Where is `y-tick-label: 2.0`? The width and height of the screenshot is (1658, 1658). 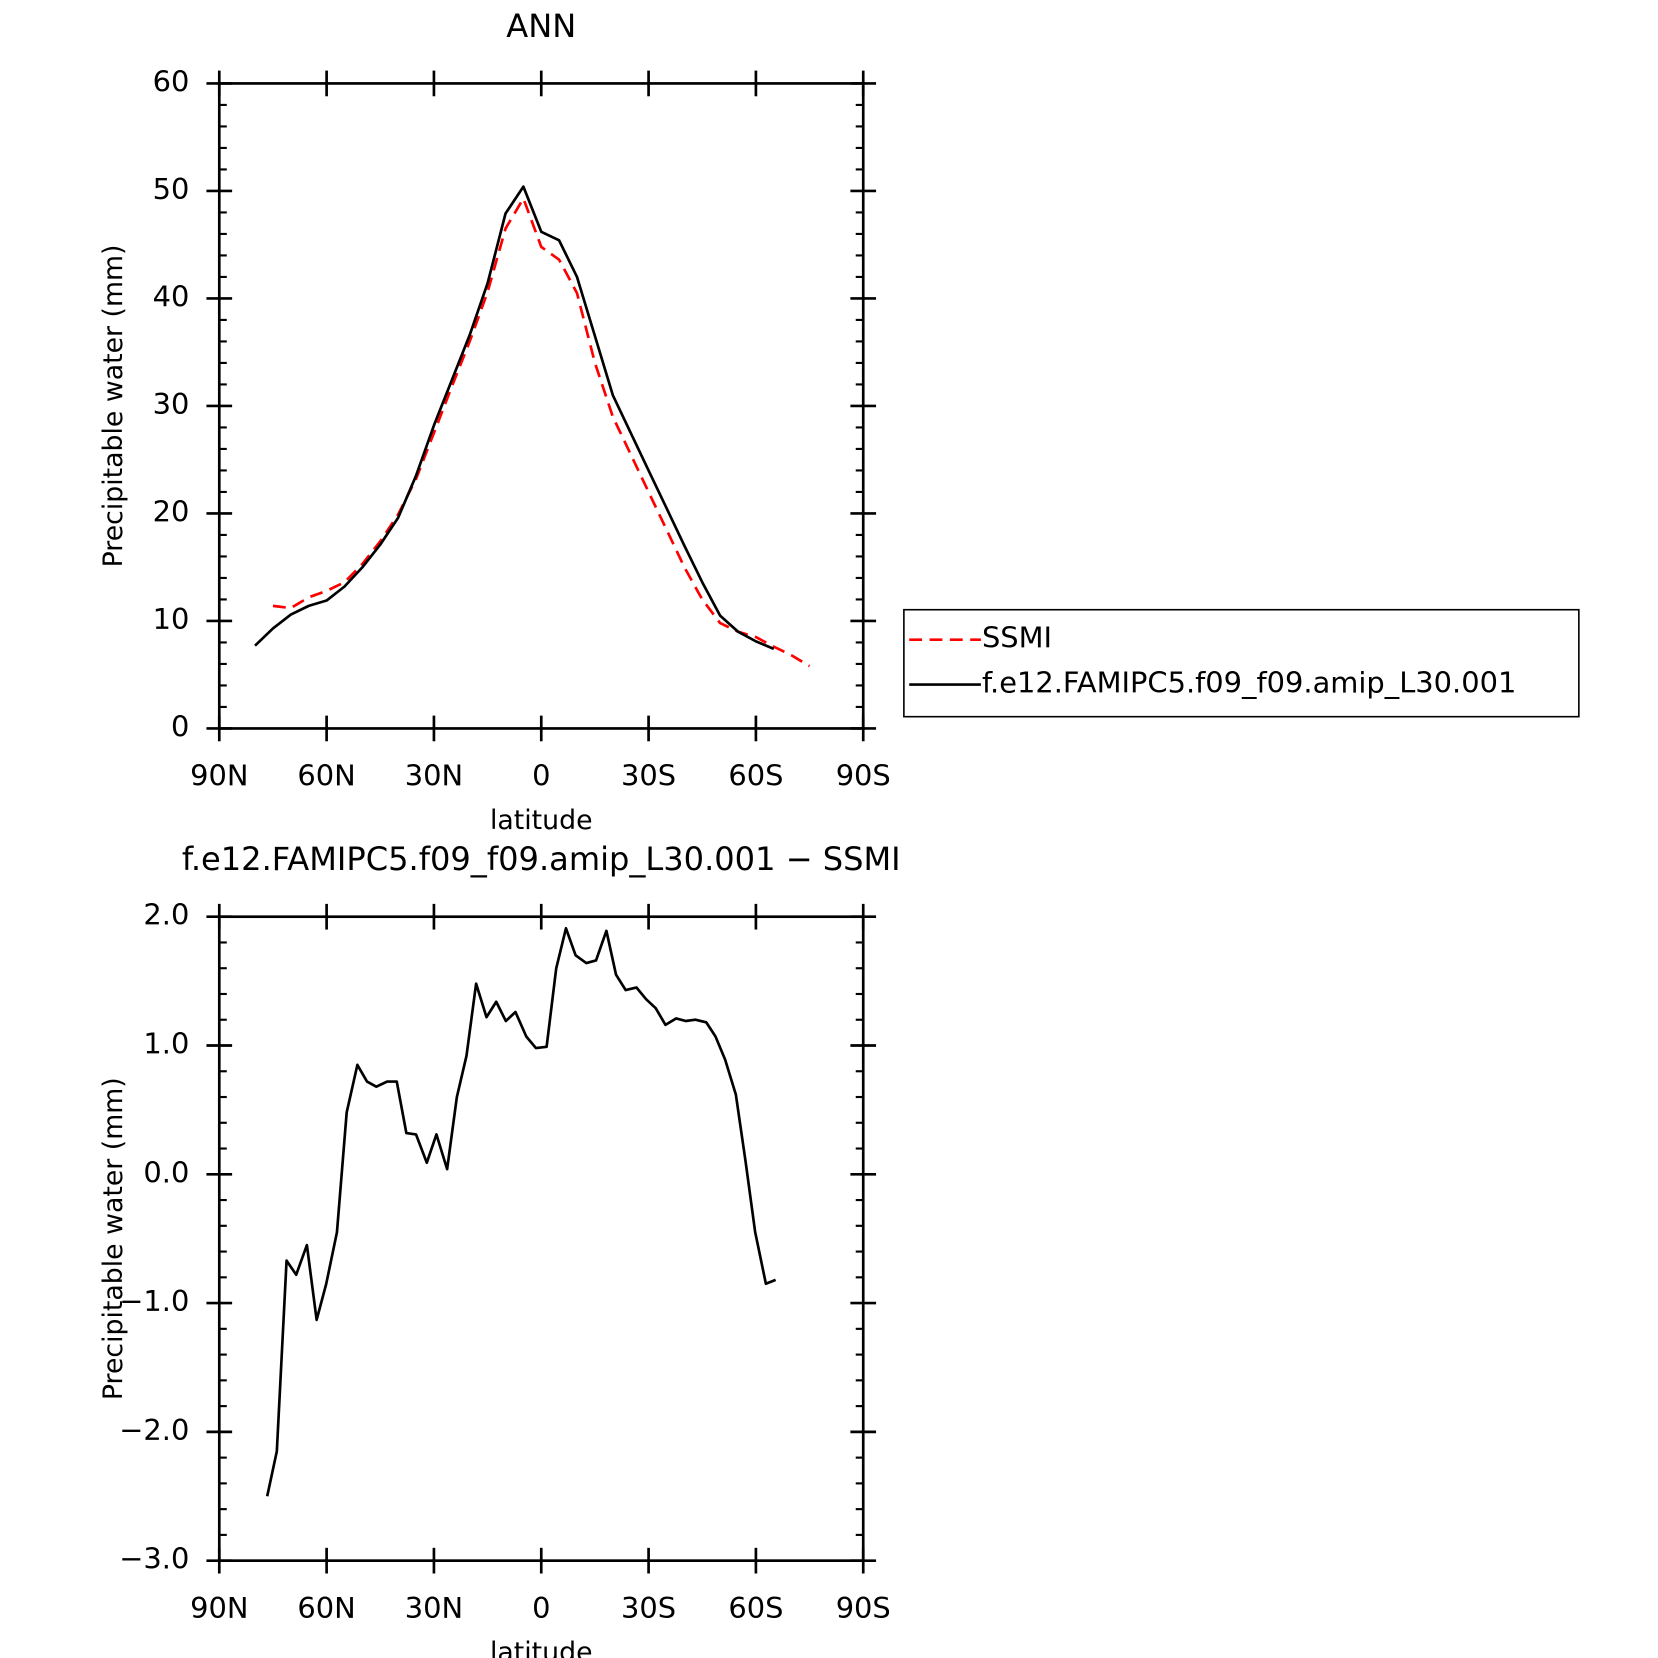 y-tick-label: 2.0 is located at coordinates (166, 915).